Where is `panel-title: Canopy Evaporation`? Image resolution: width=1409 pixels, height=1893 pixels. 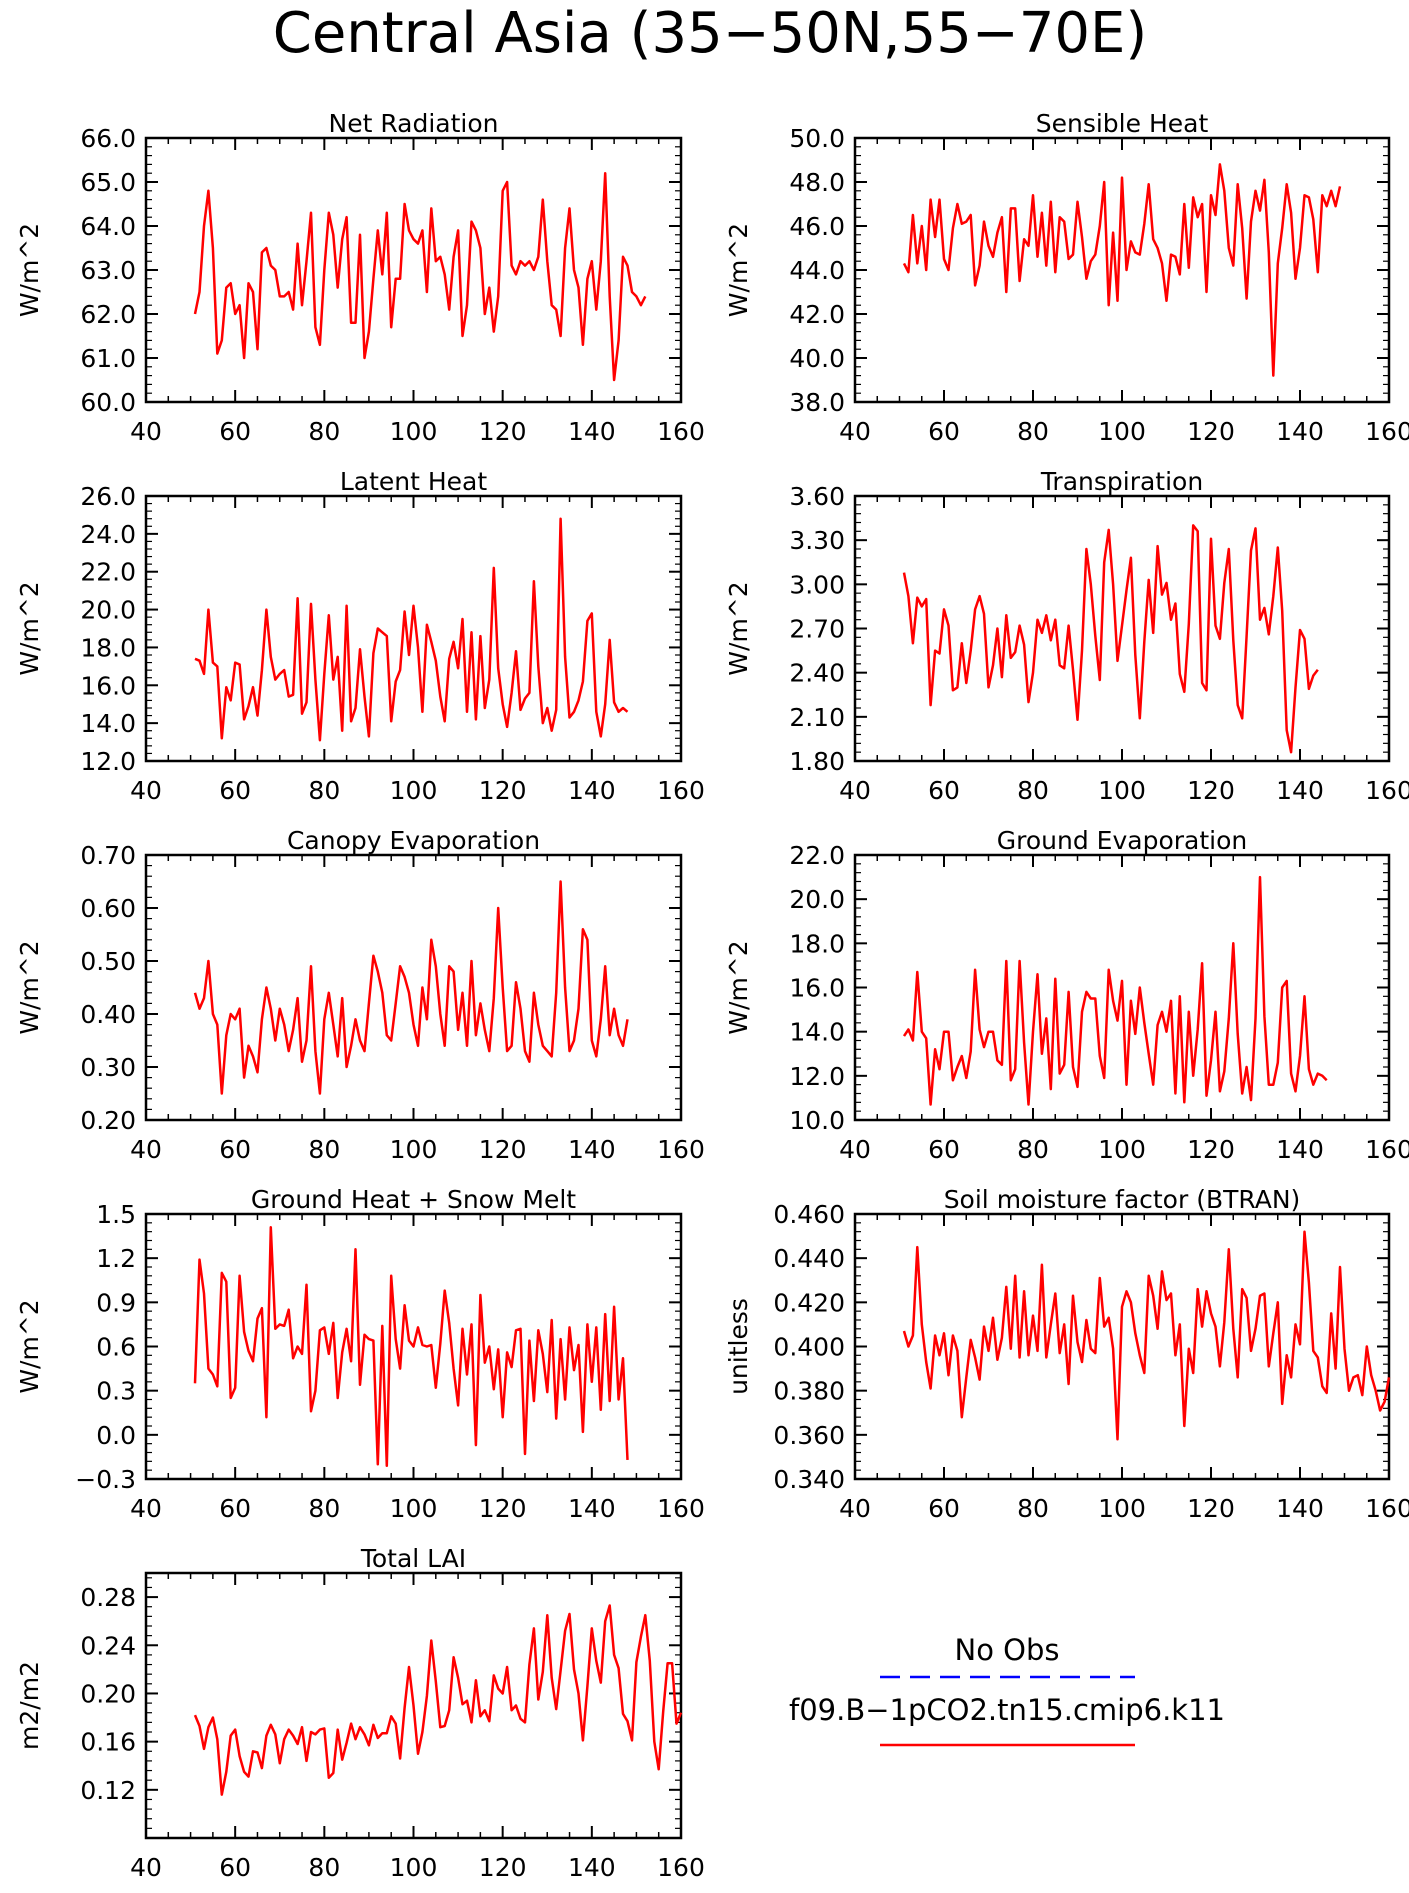 panel-title: Canopy Evaporation is located at coordinates (413, 840).